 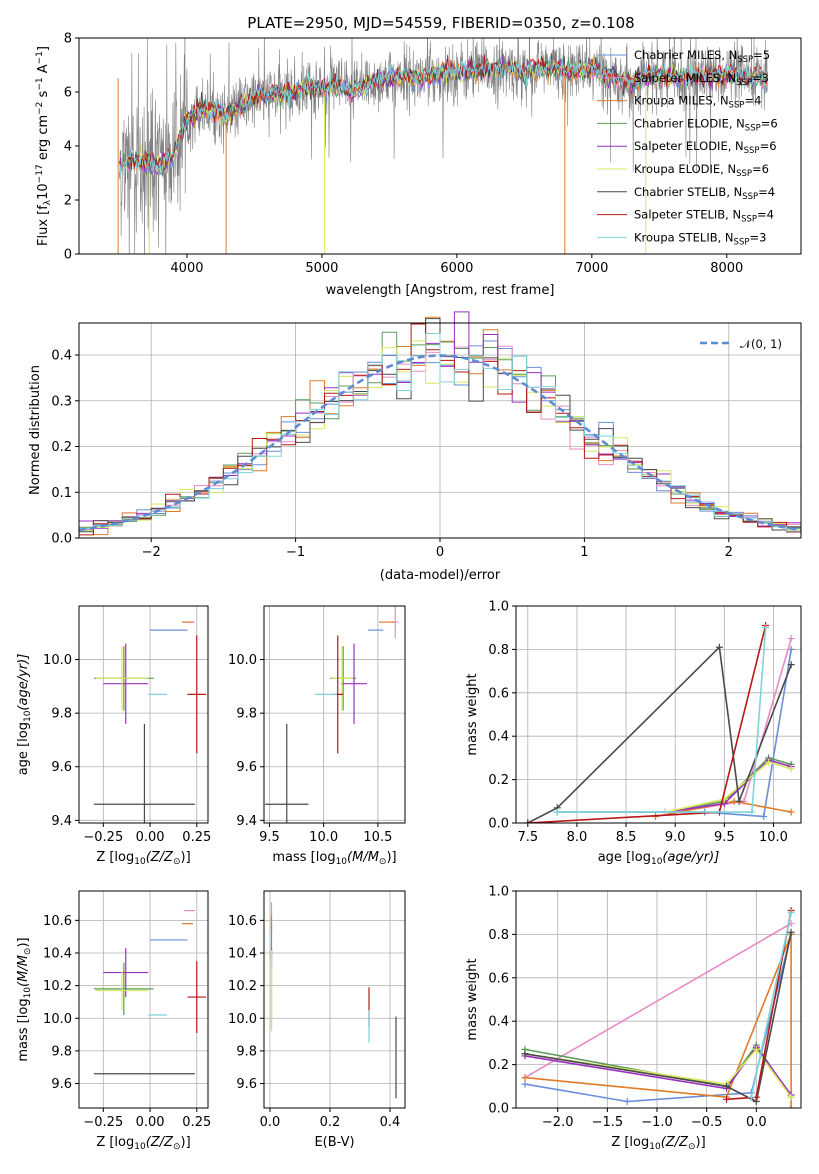 I want to click on spectrum-ytick-label: 2, so click(x=68, y=201).